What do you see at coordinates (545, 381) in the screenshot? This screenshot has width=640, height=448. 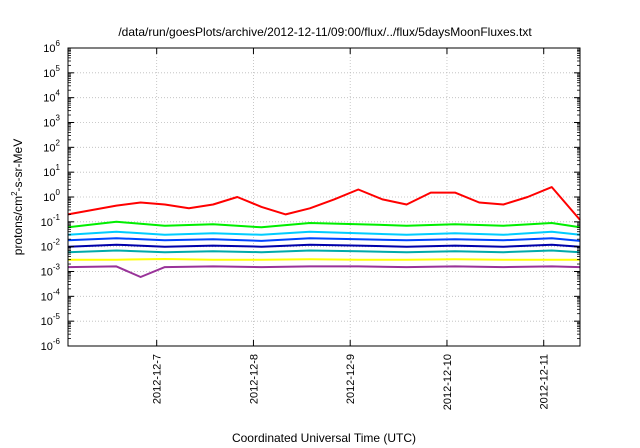 I see `x-tick-label: 2012-12-11` at bounding box center [545, 381].